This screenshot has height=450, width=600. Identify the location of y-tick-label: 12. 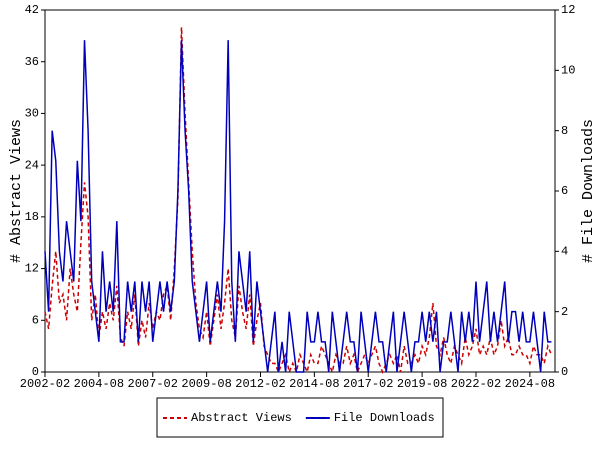
(32, 269).